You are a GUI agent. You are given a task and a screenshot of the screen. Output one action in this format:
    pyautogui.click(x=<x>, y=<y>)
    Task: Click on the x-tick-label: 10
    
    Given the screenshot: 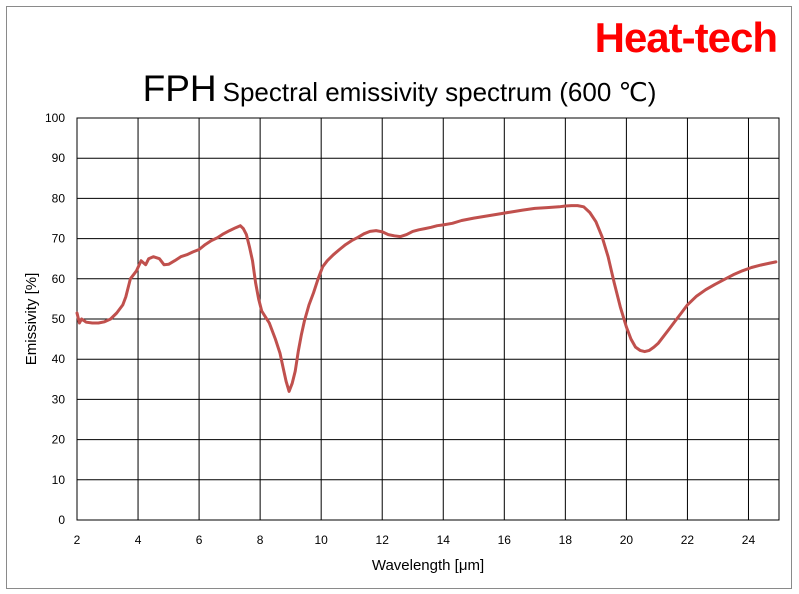 What is the action you would take?
    pyautogui.click(x=321, y=540)
    